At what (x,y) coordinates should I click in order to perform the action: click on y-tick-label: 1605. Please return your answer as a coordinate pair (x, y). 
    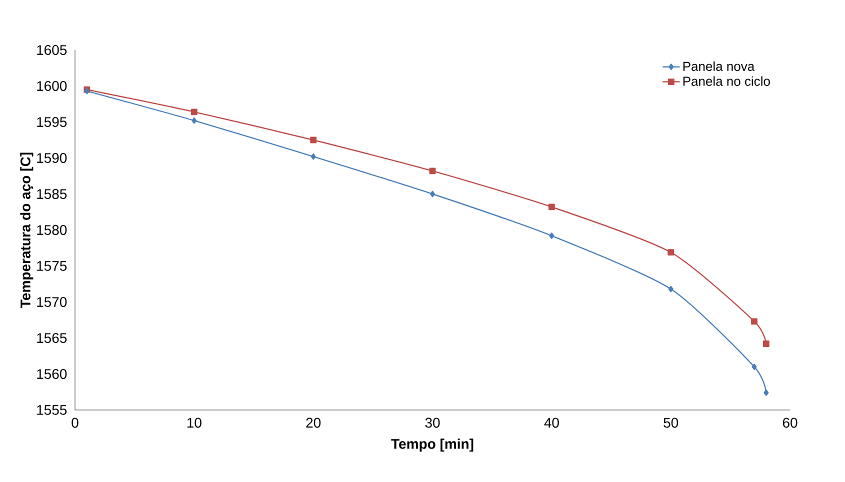
    Looking at the image, I should click on (52, 50).